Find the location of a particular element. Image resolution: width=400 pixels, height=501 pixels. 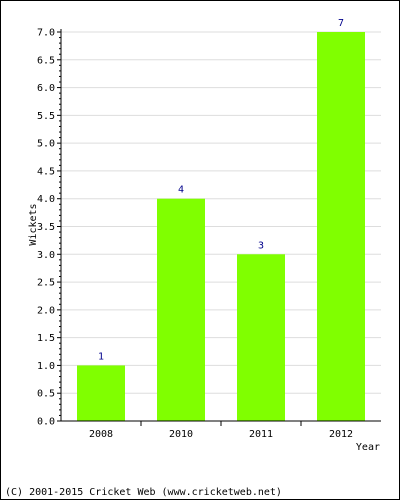

y-tick-label-12: 6.0 is located at coordinates (46, 88).